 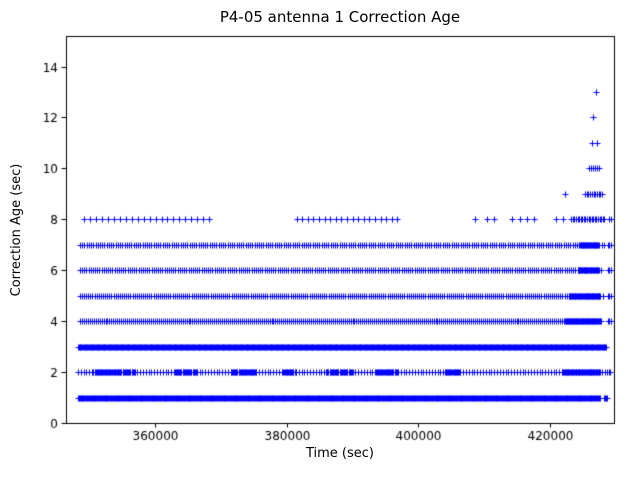 I want to click on chart-title: P4-05 antenna 1 Correction Age, so click(x=340, y=17).